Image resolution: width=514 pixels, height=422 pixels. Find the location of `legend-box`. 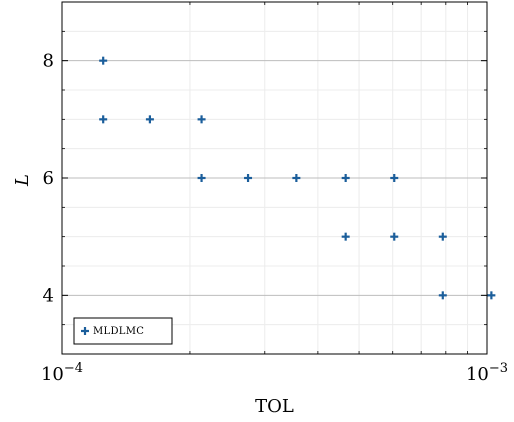

legend-box is located at coordinates (123, 331).